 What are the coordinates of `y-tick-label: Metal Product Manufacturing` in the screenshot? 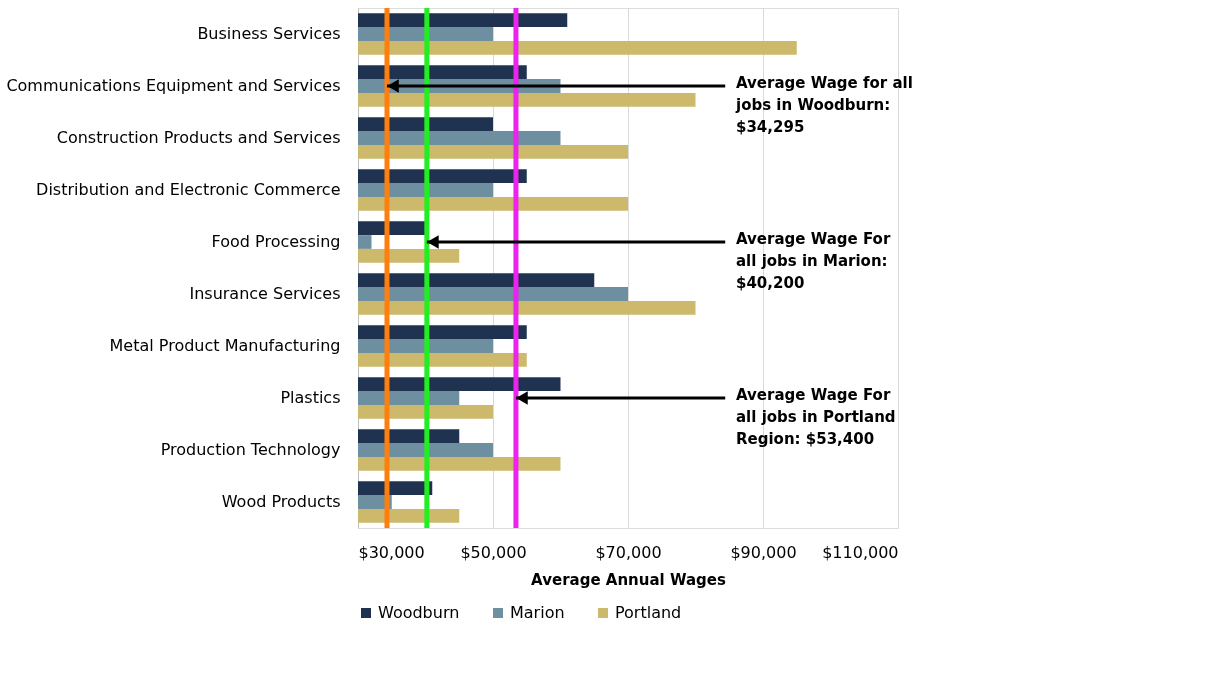 It's located at (225, 345).